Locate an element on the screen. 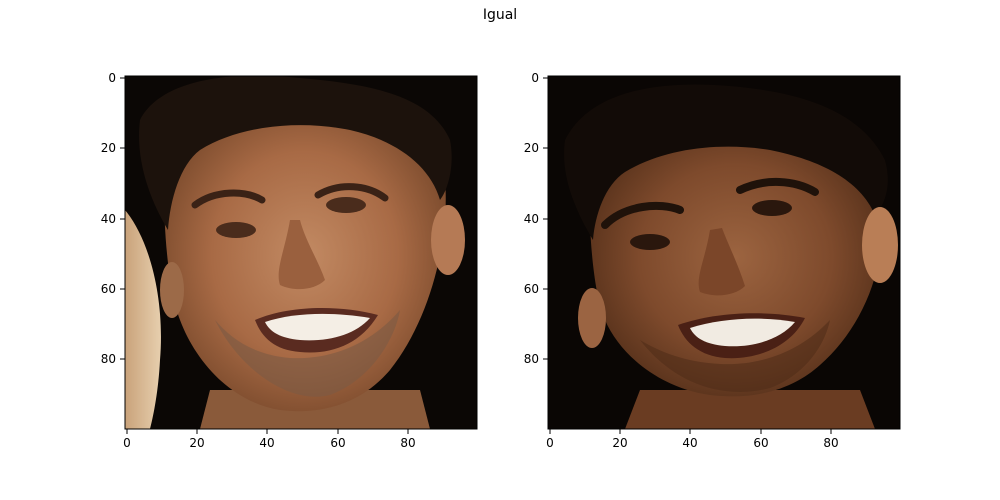 Image resolution: width=1000 pixels, height=500 pixels. left-xtick-label: 20 is located at coordinates (196, 443).